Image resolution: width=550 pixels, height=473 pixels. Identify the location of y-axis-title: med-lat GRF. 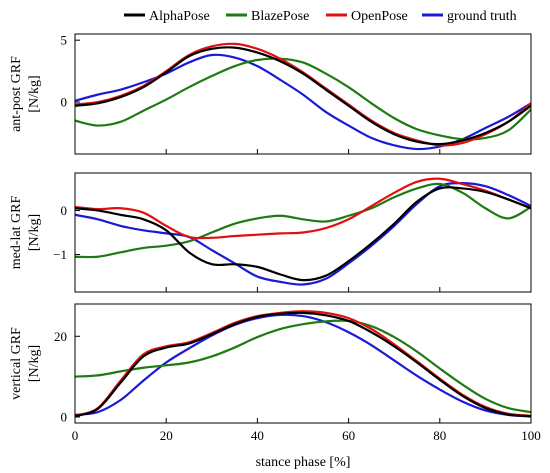
(16, 233).